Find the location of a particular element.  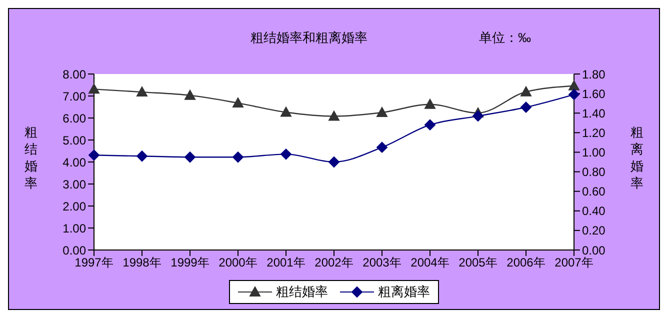

y2-tick-label: 0.20 is located at coordinates (594, 231).